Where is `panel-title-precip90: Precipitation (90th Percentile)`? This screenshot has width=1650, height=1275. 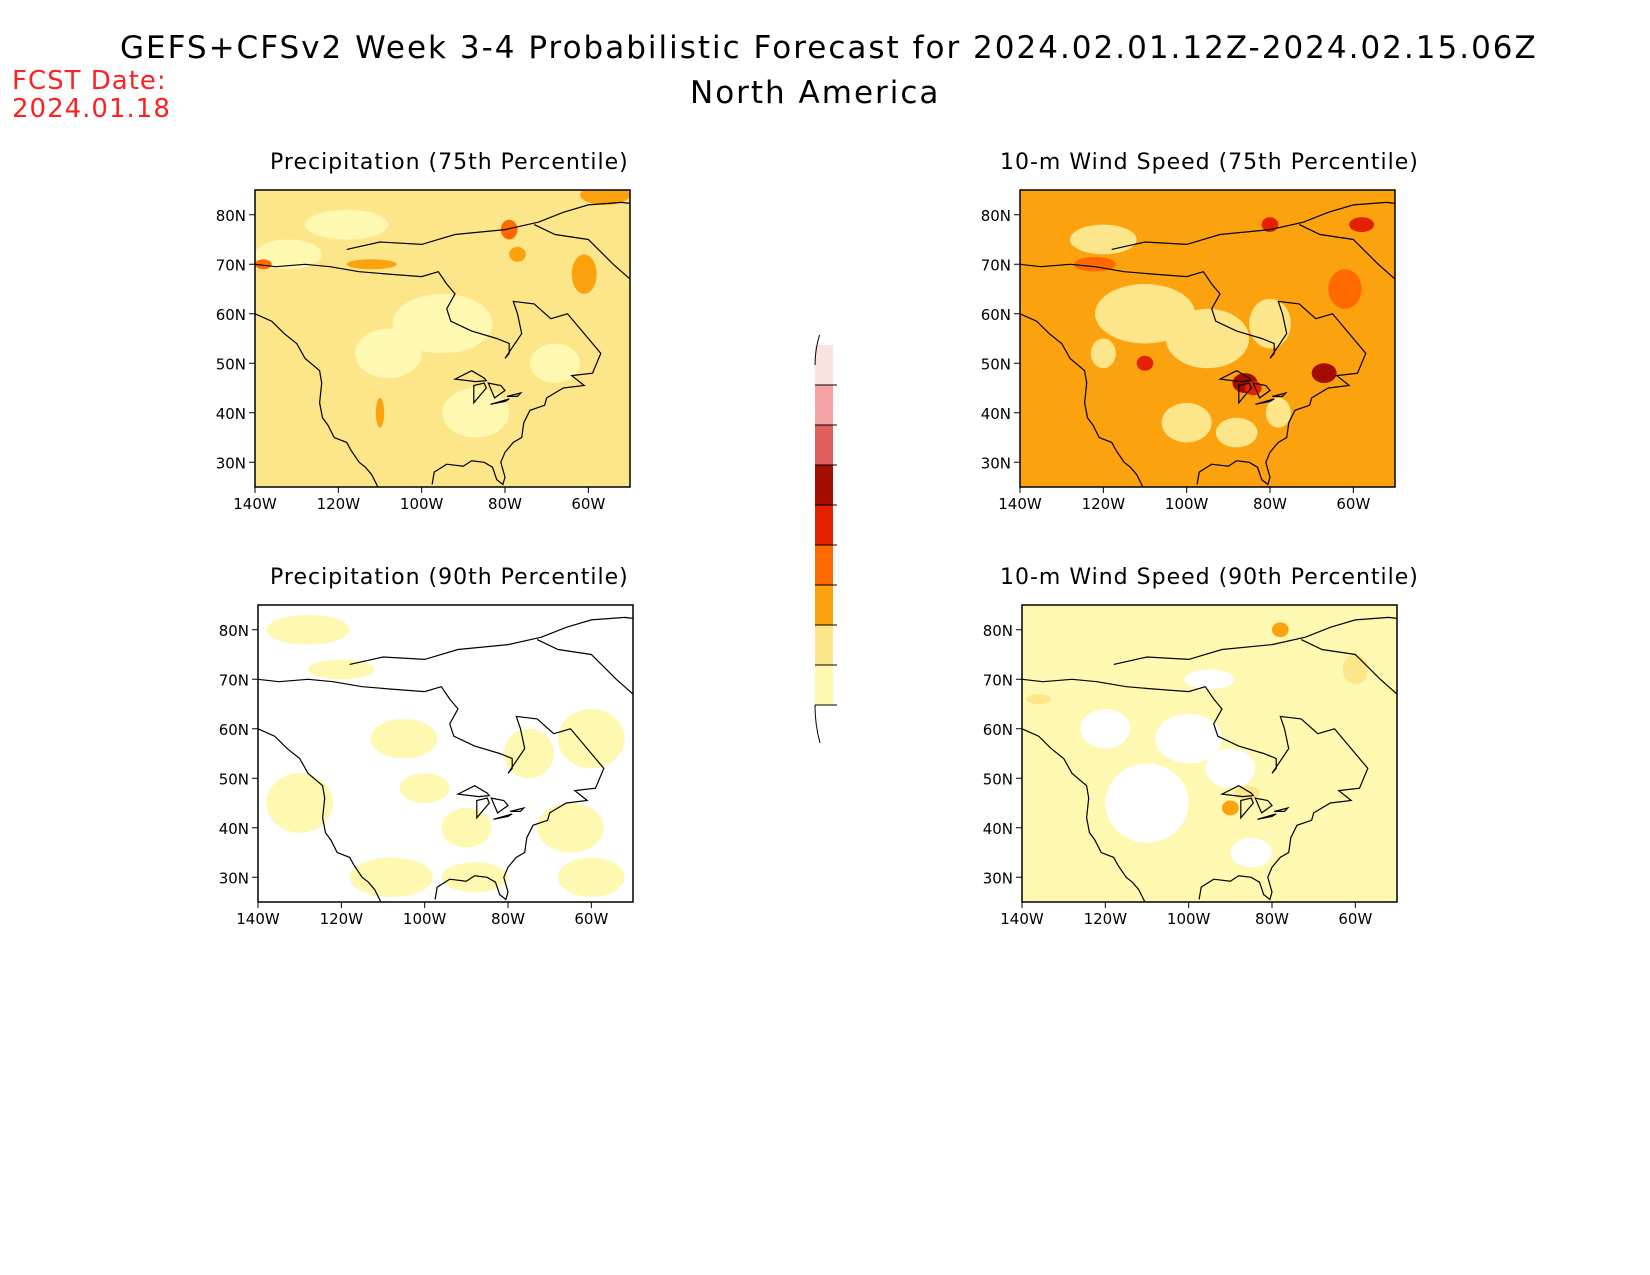
panel-title-precip90: Precipitation (90th Percentile) is located at coordinates (449, 577).